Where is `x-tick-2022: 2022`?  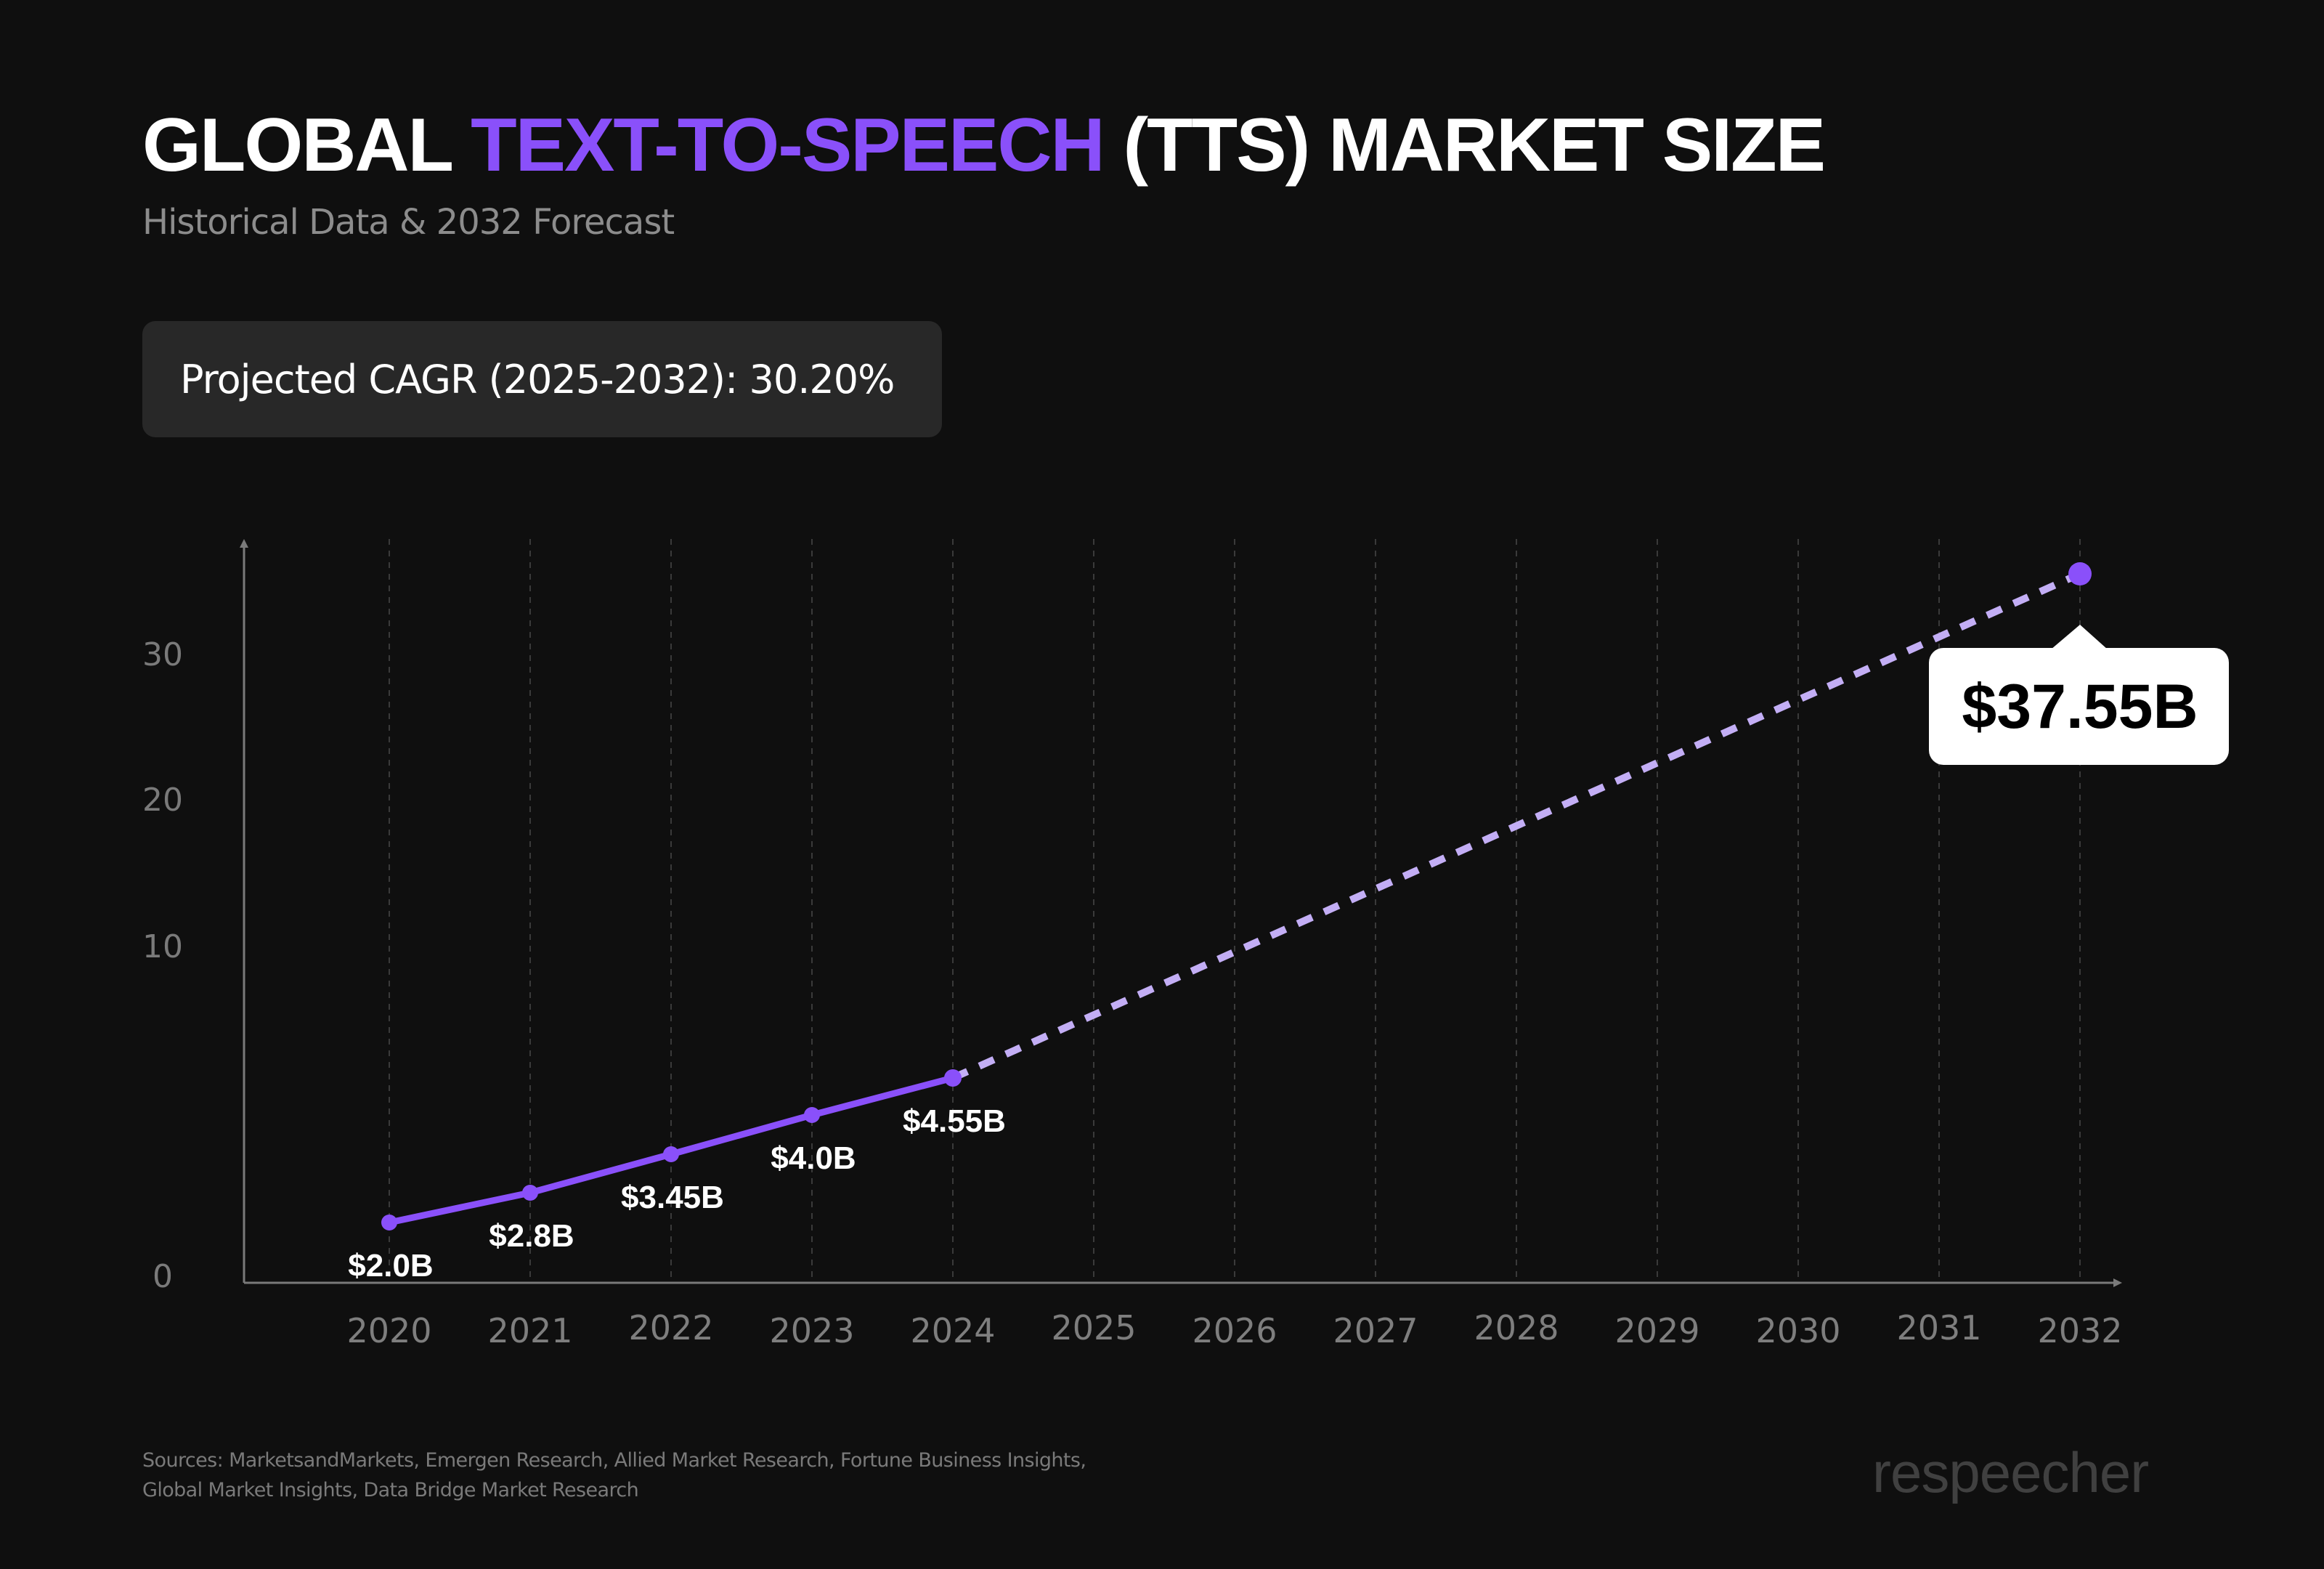
x-tick-2022: 2022 is located at coordinates (670, 1327).